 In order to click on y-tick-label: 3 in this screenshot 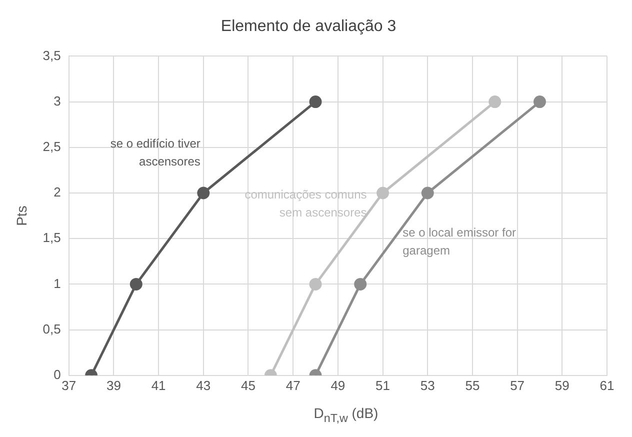, I will do `click(57, 100)`.